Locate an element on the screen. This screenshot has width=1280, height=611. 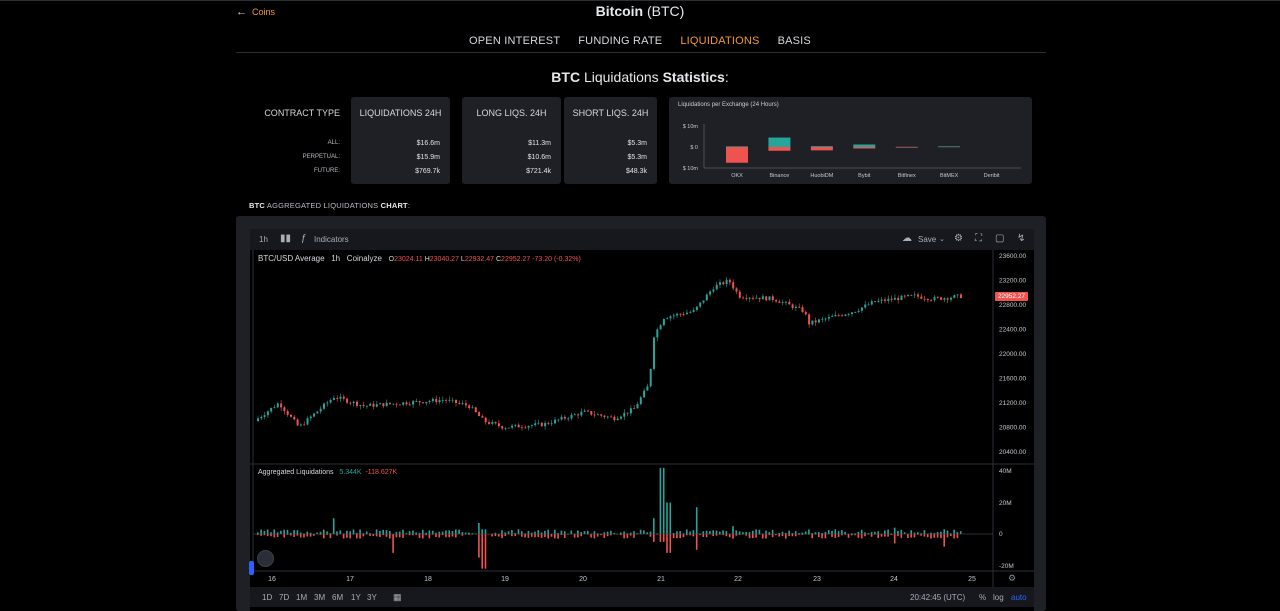
fullscreen-icon: ⛶ is located at coordinates (978, 238).